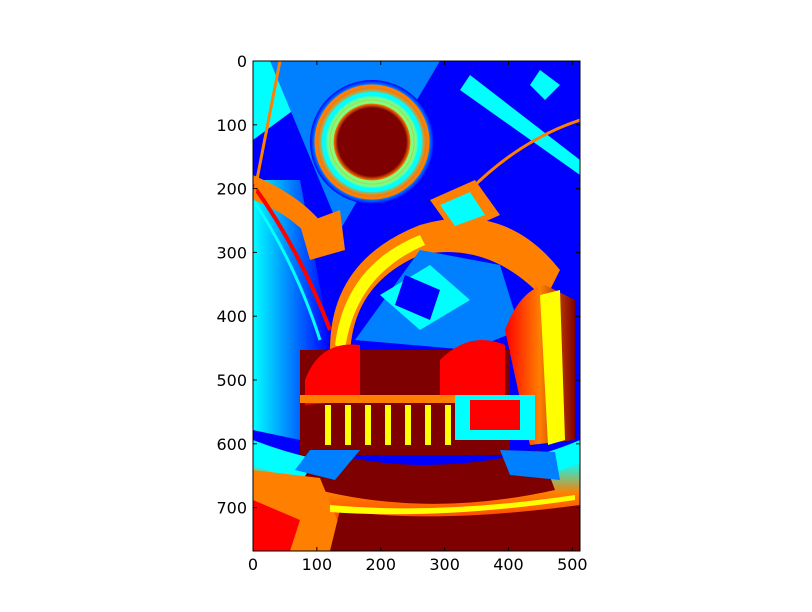 This screenshot has width=812, height=612. Describe the element at coordinates (231, 285) in the screenshot. I see `y-axis-tick-labels: 0 100 200 300 400 500 600 700` at that location.